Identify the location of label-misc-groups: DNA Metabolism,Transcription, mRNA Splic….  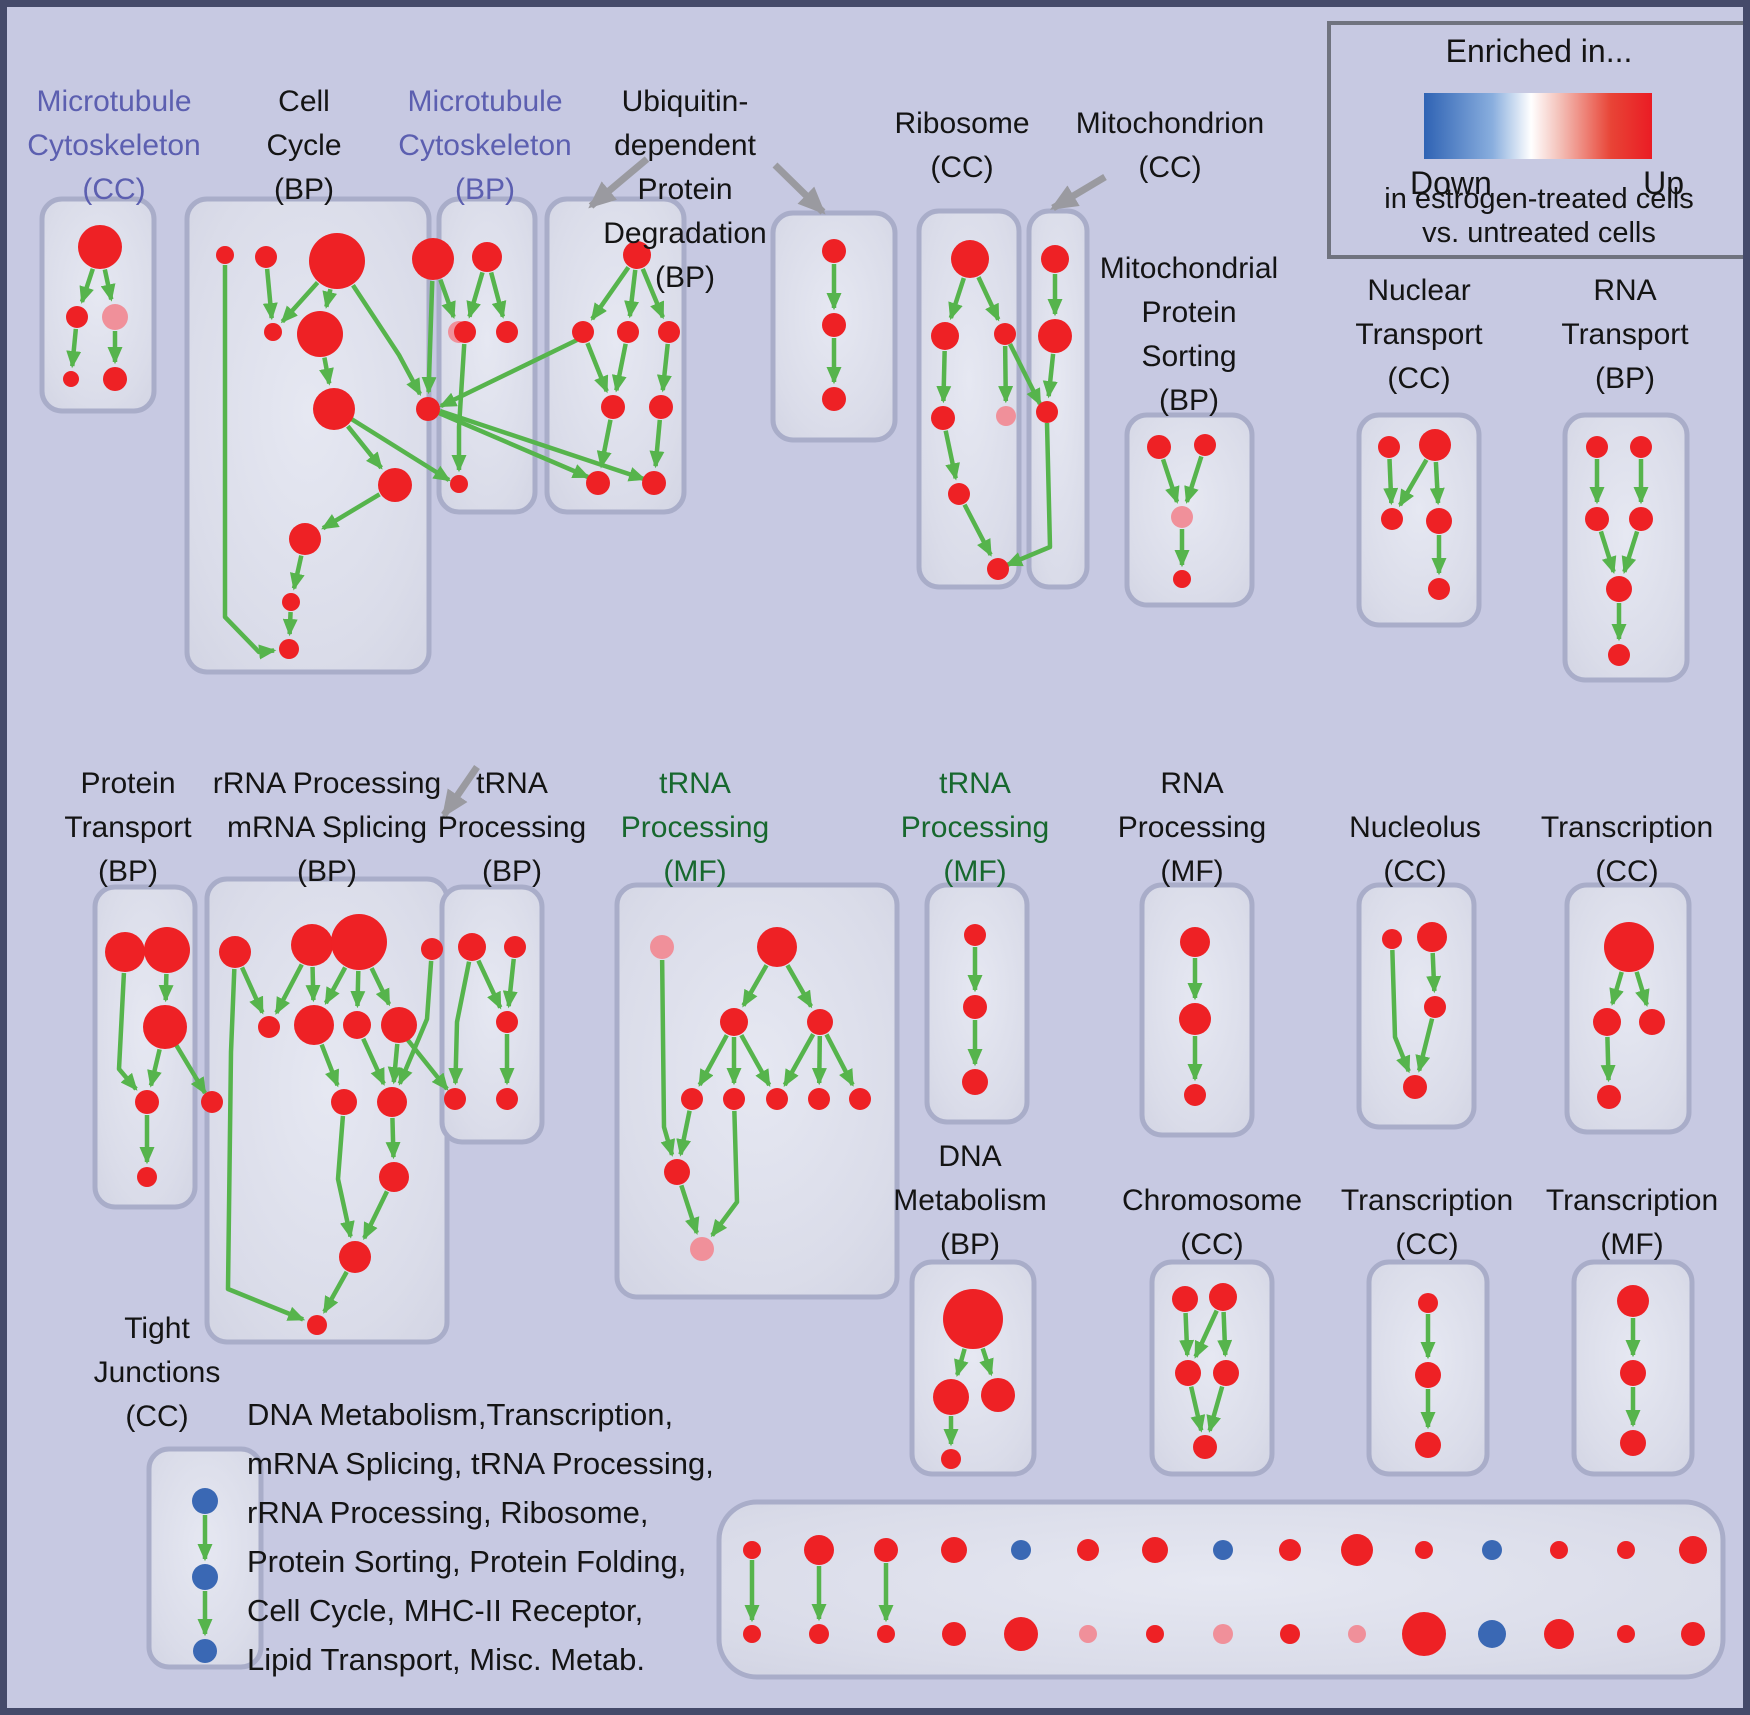
(480, 1537).